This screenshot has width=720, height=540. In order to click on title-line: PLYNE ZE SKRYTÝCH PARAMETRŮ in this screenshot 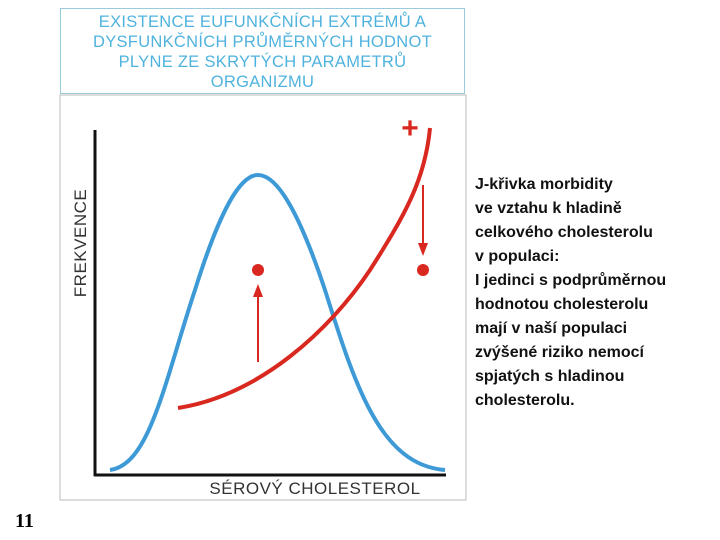, I will do `click(262, 62)`.